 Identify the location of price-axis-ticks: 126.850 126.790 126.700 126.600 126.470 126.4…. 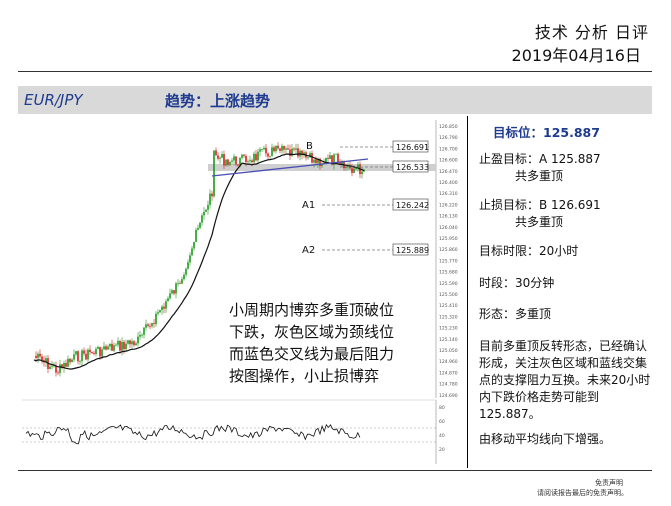
(448, 261).